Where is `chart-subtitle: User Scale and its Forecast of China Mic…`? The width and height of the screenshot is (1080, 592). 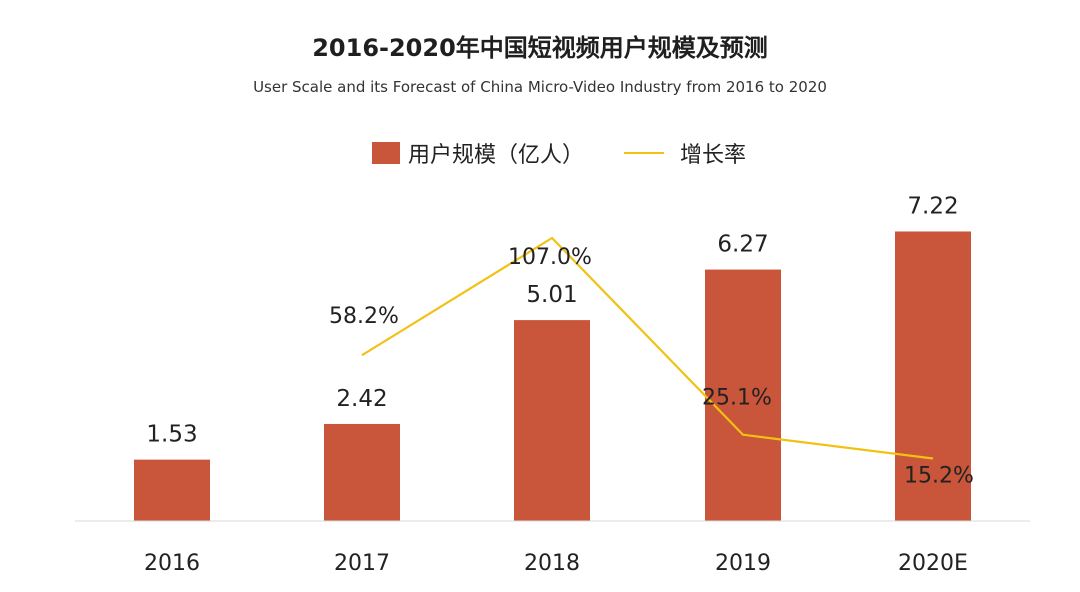
chart-subtitle: User Scale and its Forecast of China Mic… is located at coordinates (540, 87).